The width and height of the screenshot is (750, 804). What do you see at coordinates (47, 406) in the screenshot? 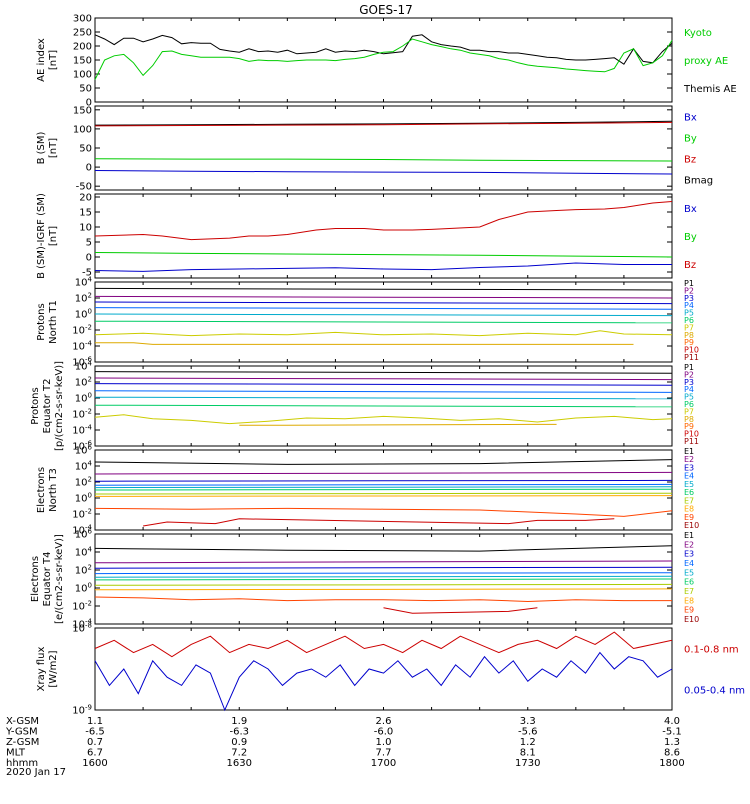
I see `y-axis-label: Equator T2` at bounding box center [47, 406].